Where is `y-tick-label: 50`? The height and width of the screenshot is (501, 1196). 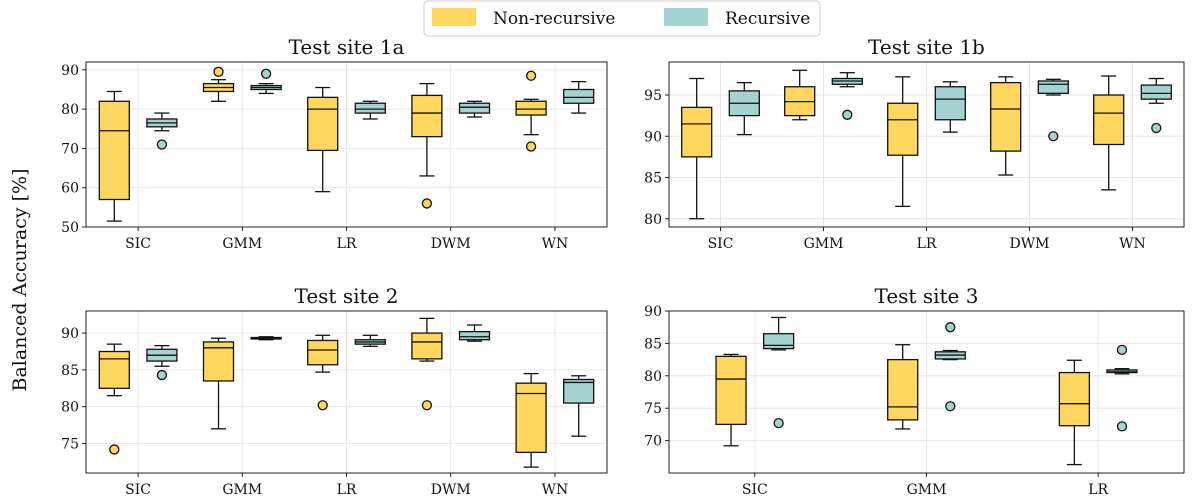 y-tick-label: 50 is located at coordinates (70, 228).